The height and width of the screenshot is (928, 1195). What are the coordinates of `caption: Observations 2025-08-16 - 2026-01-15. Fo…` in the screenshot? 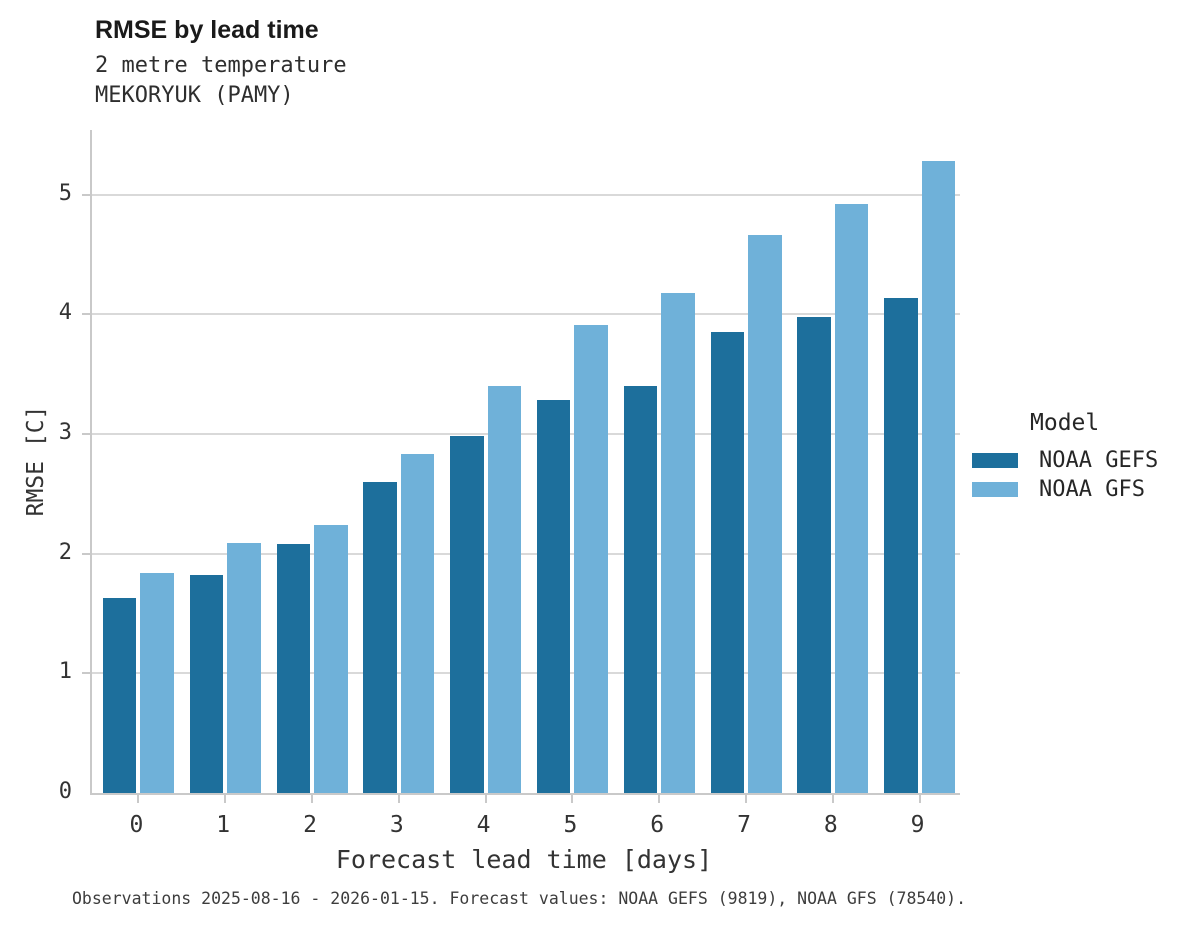 It's located at (519, 898).